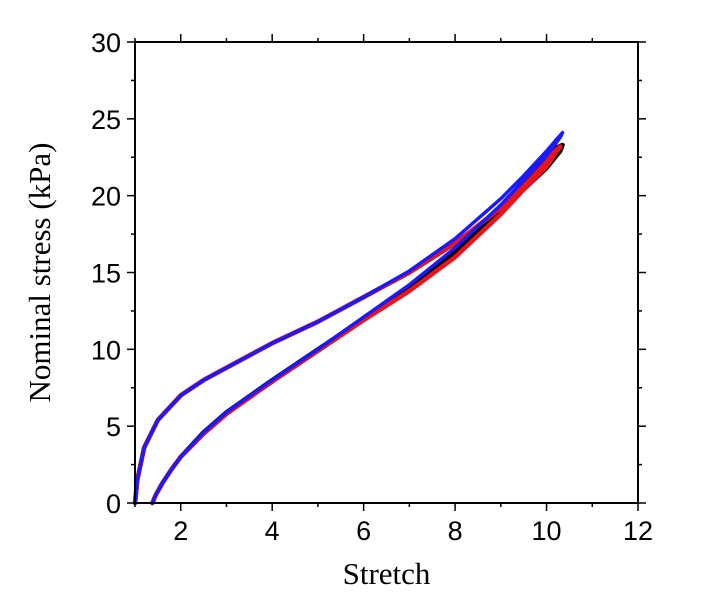 The image size is (706, 614). Describe the element at coordinates (113, 504) in the screenshot. I see `y-tick-label: 0` at that location.